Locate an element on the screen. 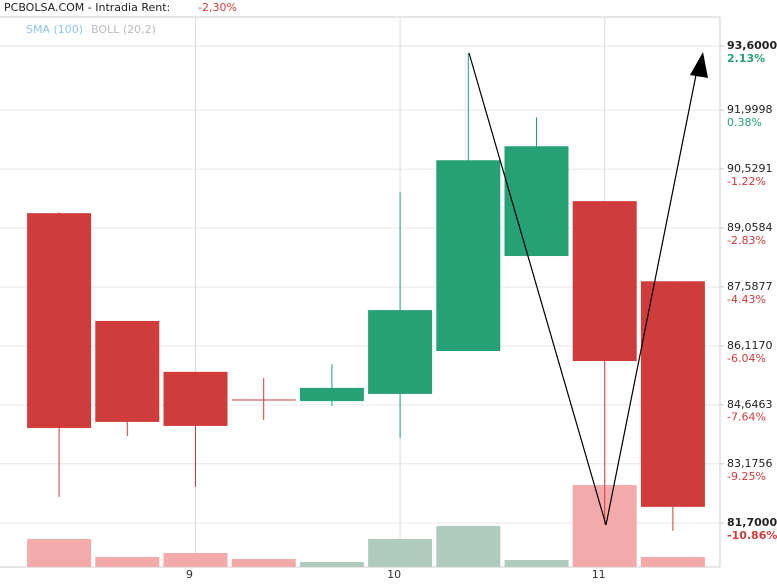 This screenshot has height=585, width=777. y-tick-label: 83,1756 is located at coordinates (750, 463).